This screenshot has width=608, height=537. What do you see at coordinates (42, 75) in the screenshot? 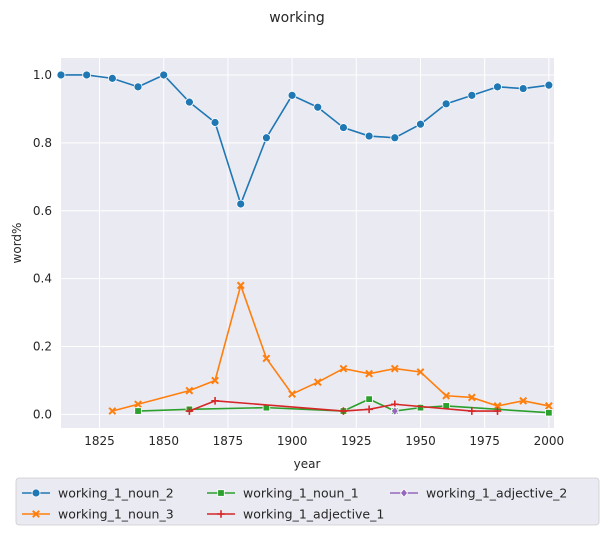
I see `y-tick-label: 1.0` at bounding box center [42, 75].